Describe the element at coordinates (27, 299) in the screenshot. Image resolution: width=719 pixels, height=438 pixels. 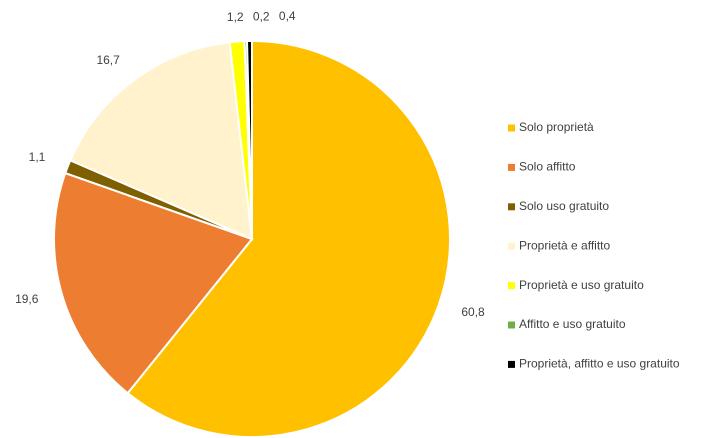
I see `data-label: 19,6` at that location.